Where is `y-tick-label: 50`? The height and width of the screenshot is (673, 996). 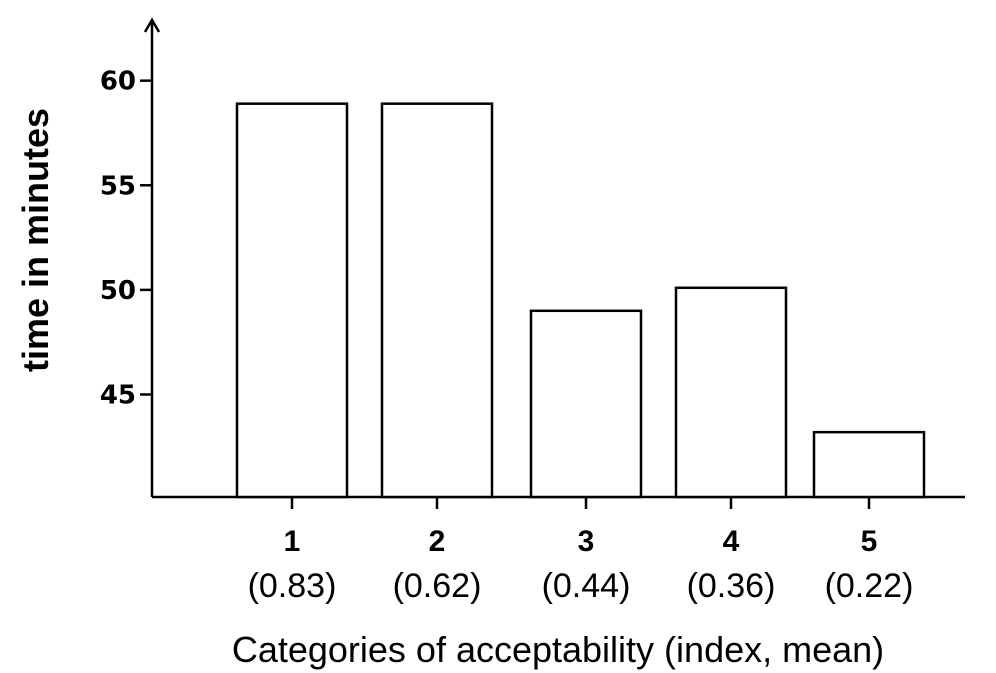 y-tick-label: 50 is located at coordinates (118, 291).